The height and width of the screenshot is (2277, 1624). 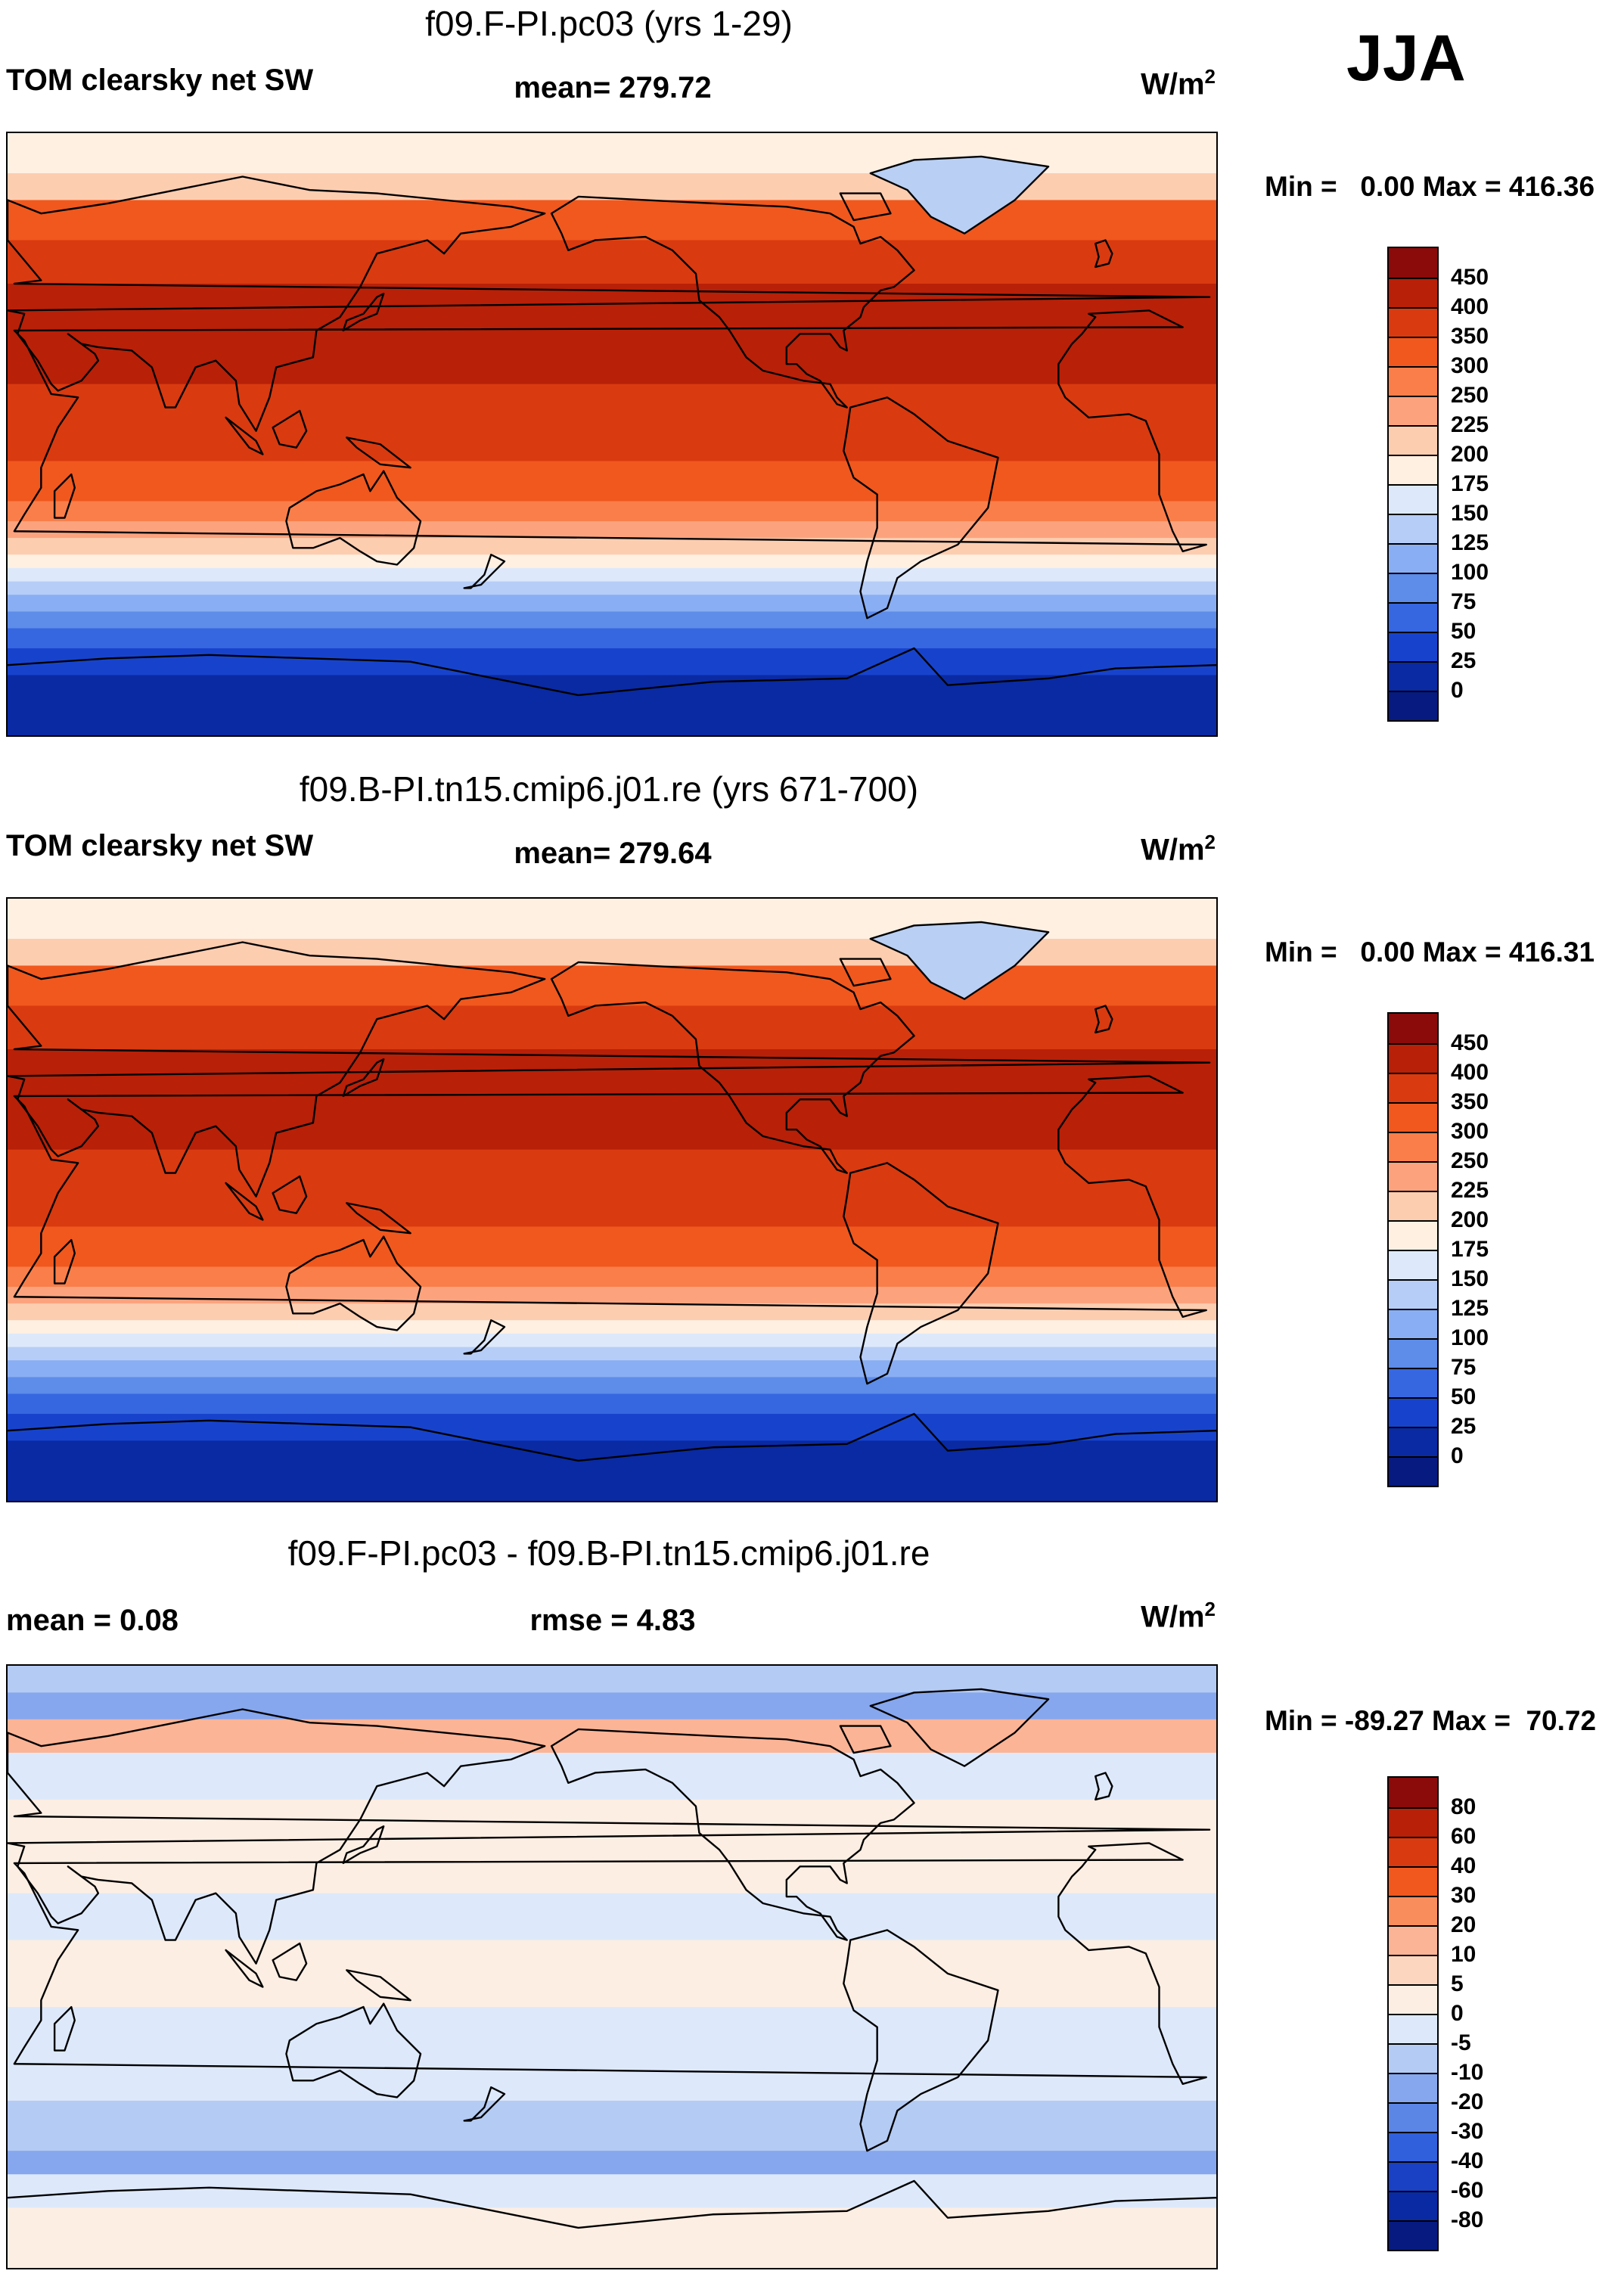 I want to click on panel-2-colorbar-tick: 0, so click(x=1457, y=1455).